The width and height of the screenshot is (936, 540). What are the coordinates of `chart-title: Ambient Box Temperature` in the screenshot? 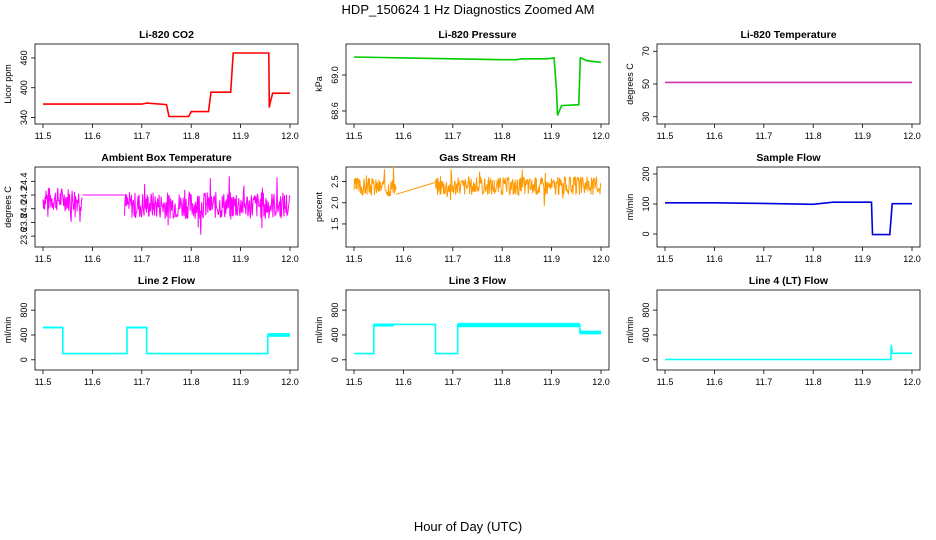 It's located at (166, 158).